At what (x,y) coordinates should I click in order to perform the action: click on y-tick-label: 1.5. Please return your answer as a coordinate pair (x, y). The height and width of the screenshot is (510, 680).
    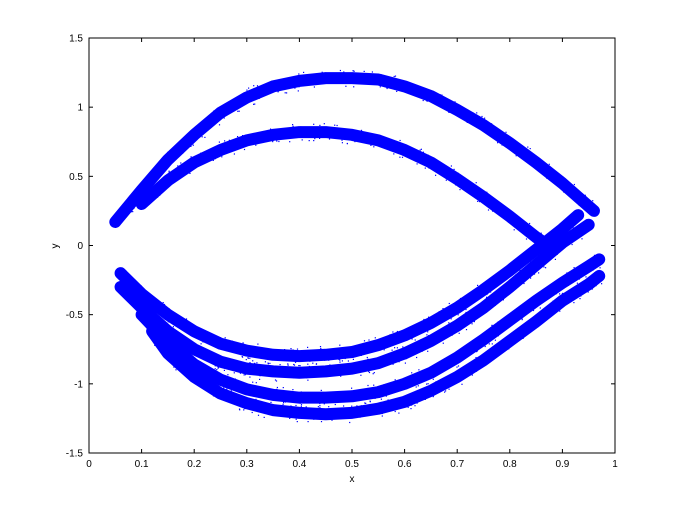
    Looking at the image, I should click on (76, 39).